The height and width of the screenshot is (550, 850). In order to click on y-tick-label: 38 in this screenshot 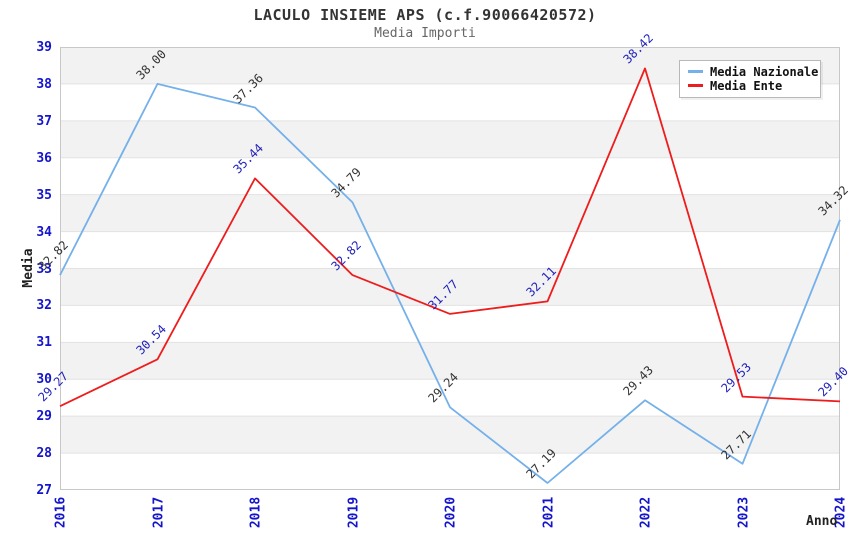, I will do `click(44, 84)`.